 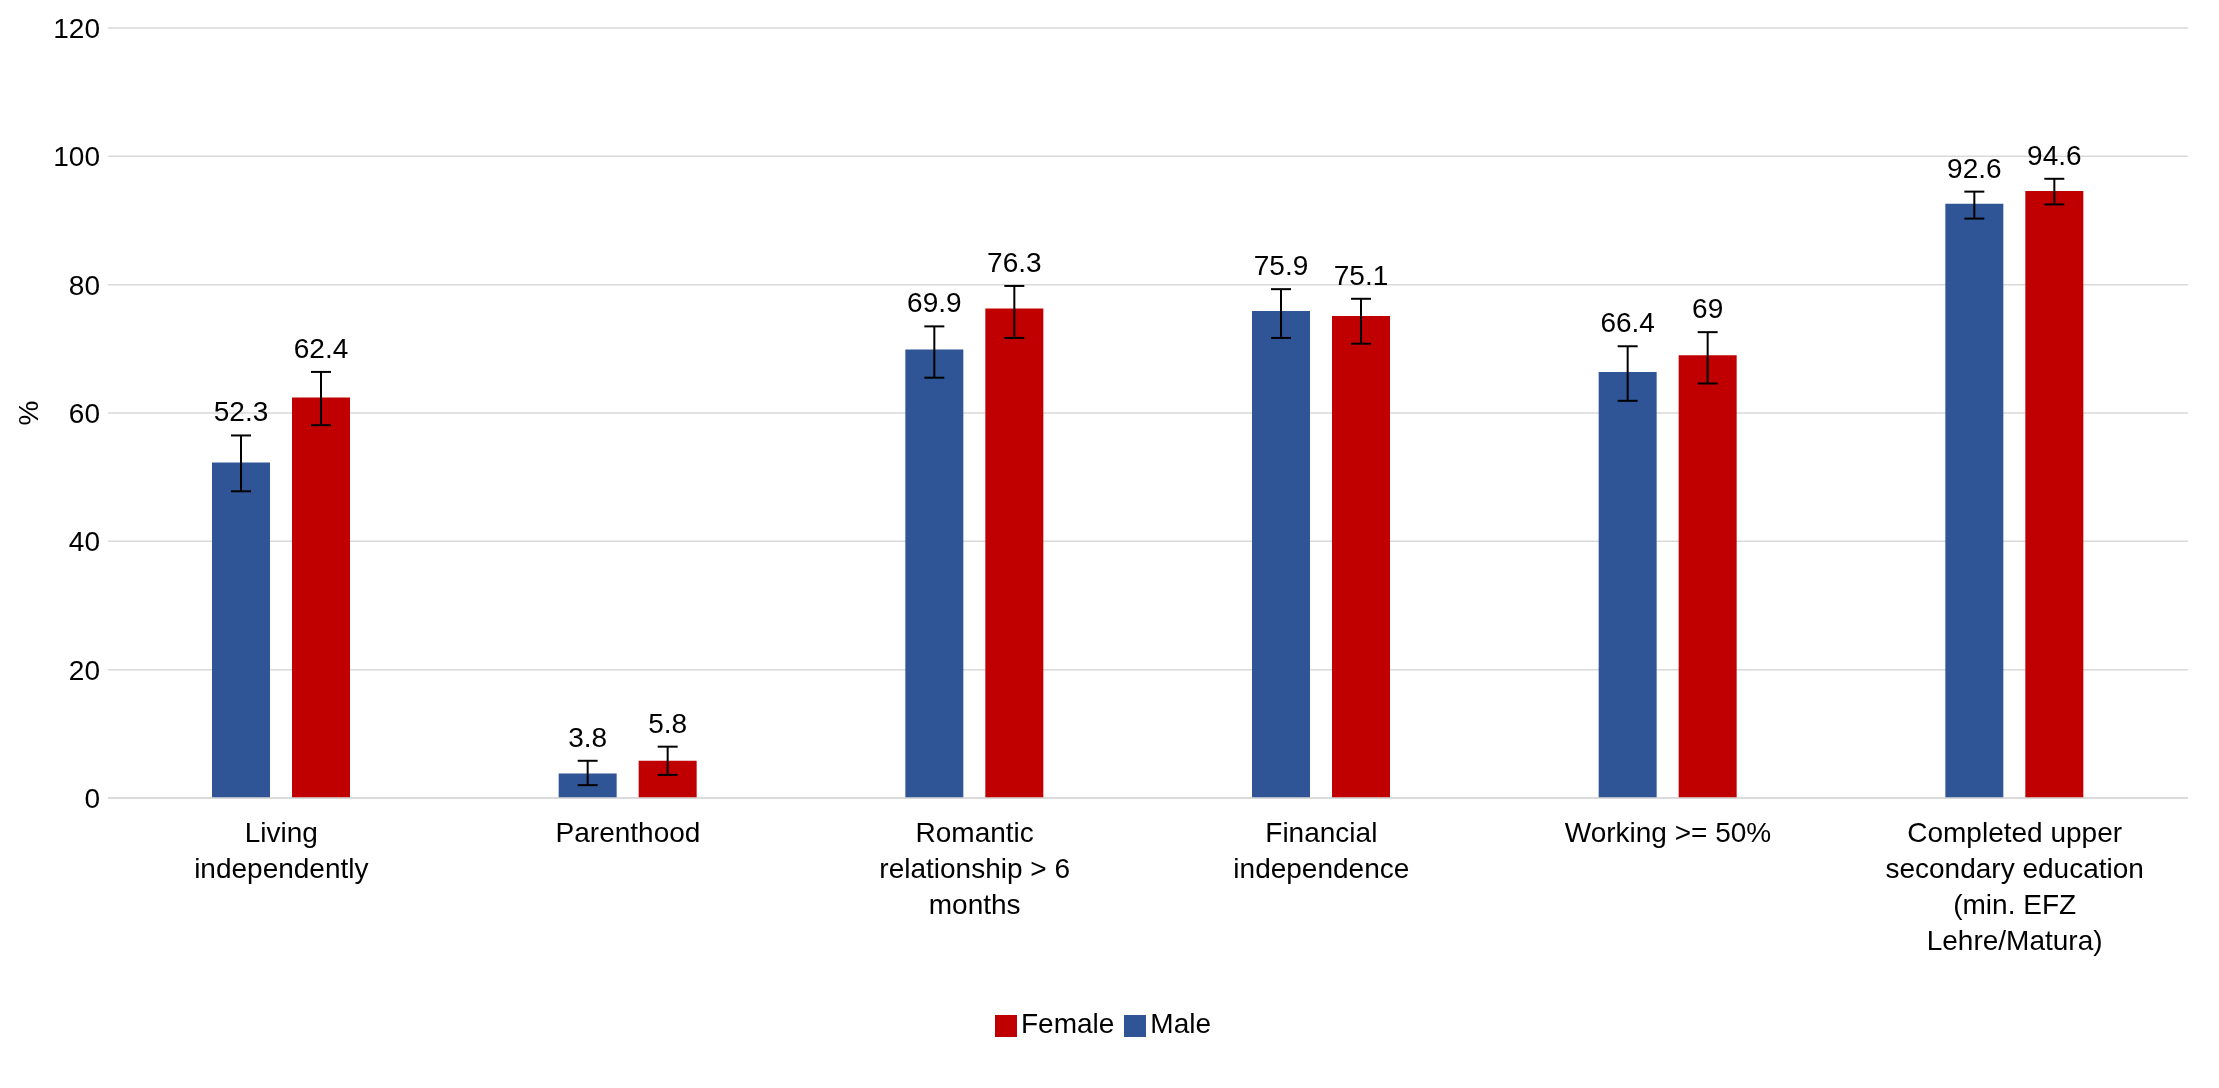 What do you see at coordinates (281, 850) in the screenshot?
I see `x-tick-label: Living independently` at bounding box center [281, 850].